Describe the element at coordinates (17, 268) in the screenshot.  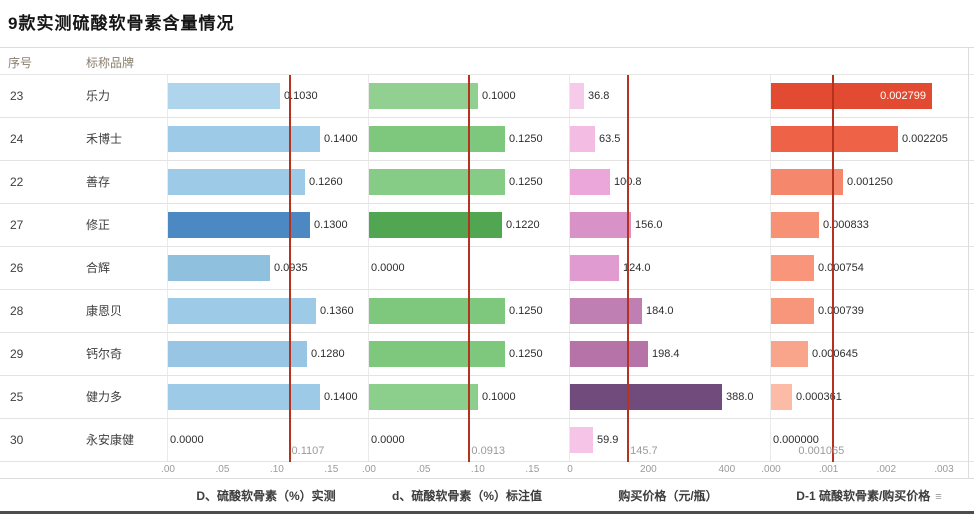
I see `serial-cell: 26` at that location.